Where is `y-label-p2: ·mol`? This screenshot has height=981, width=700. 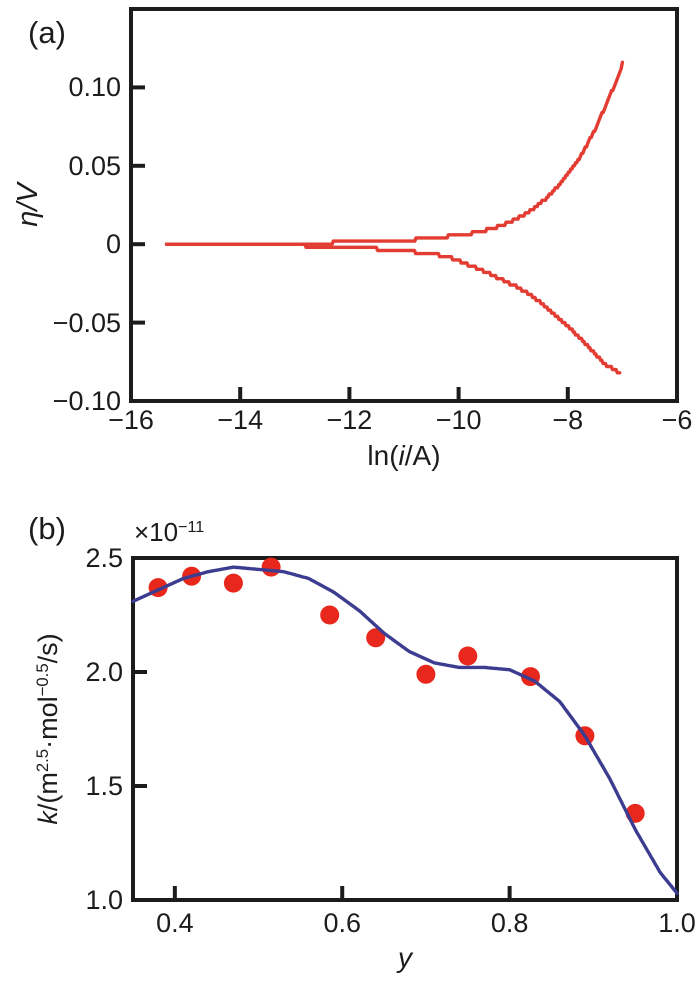 y-label-p2: ·mol is located at coordinates (48, 722).